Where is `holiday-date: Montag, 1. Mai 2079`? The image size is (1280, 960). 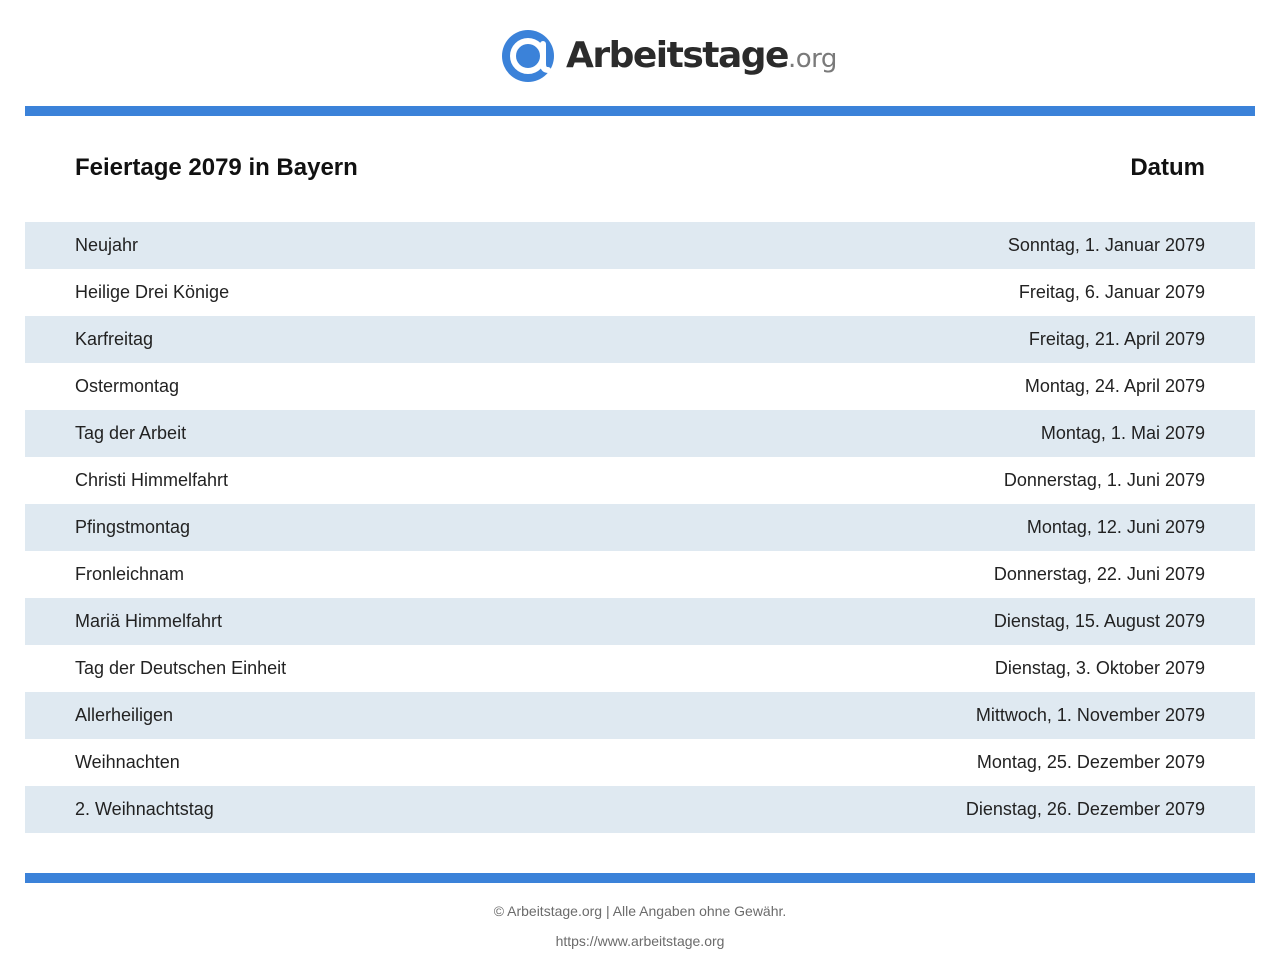
holiday-date: Montag, 1. Mai 2079 is located at coordinates (1123, 433).